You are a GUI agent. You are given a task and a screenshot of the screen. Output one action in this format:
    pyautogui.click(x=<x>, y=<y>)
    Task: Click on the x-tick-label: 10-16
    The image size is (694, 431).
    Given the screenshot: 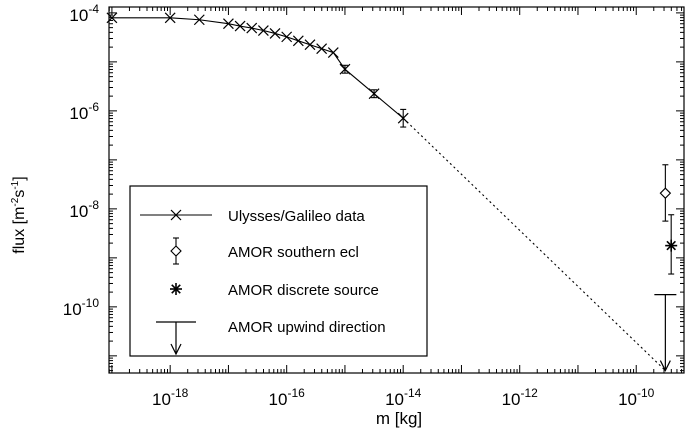 What is the action you would take?
    pyautogui.click(x=287, y=397)
    